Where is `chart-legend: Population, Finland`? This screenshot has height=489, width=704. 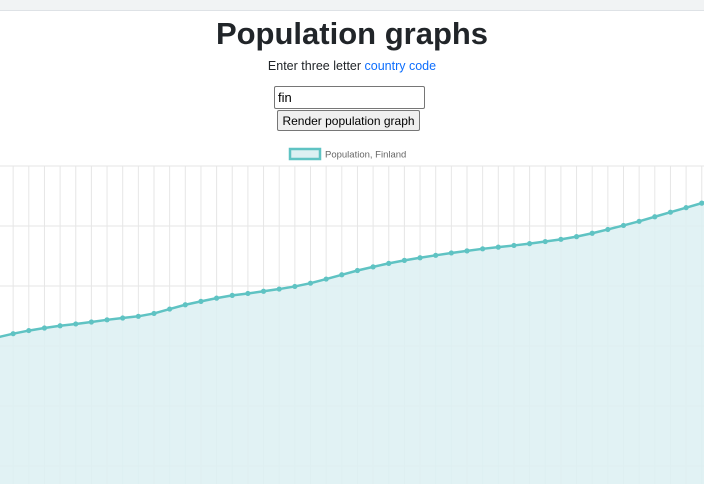 chart-legend: Population, Finland is located at coordinates (348, 155).